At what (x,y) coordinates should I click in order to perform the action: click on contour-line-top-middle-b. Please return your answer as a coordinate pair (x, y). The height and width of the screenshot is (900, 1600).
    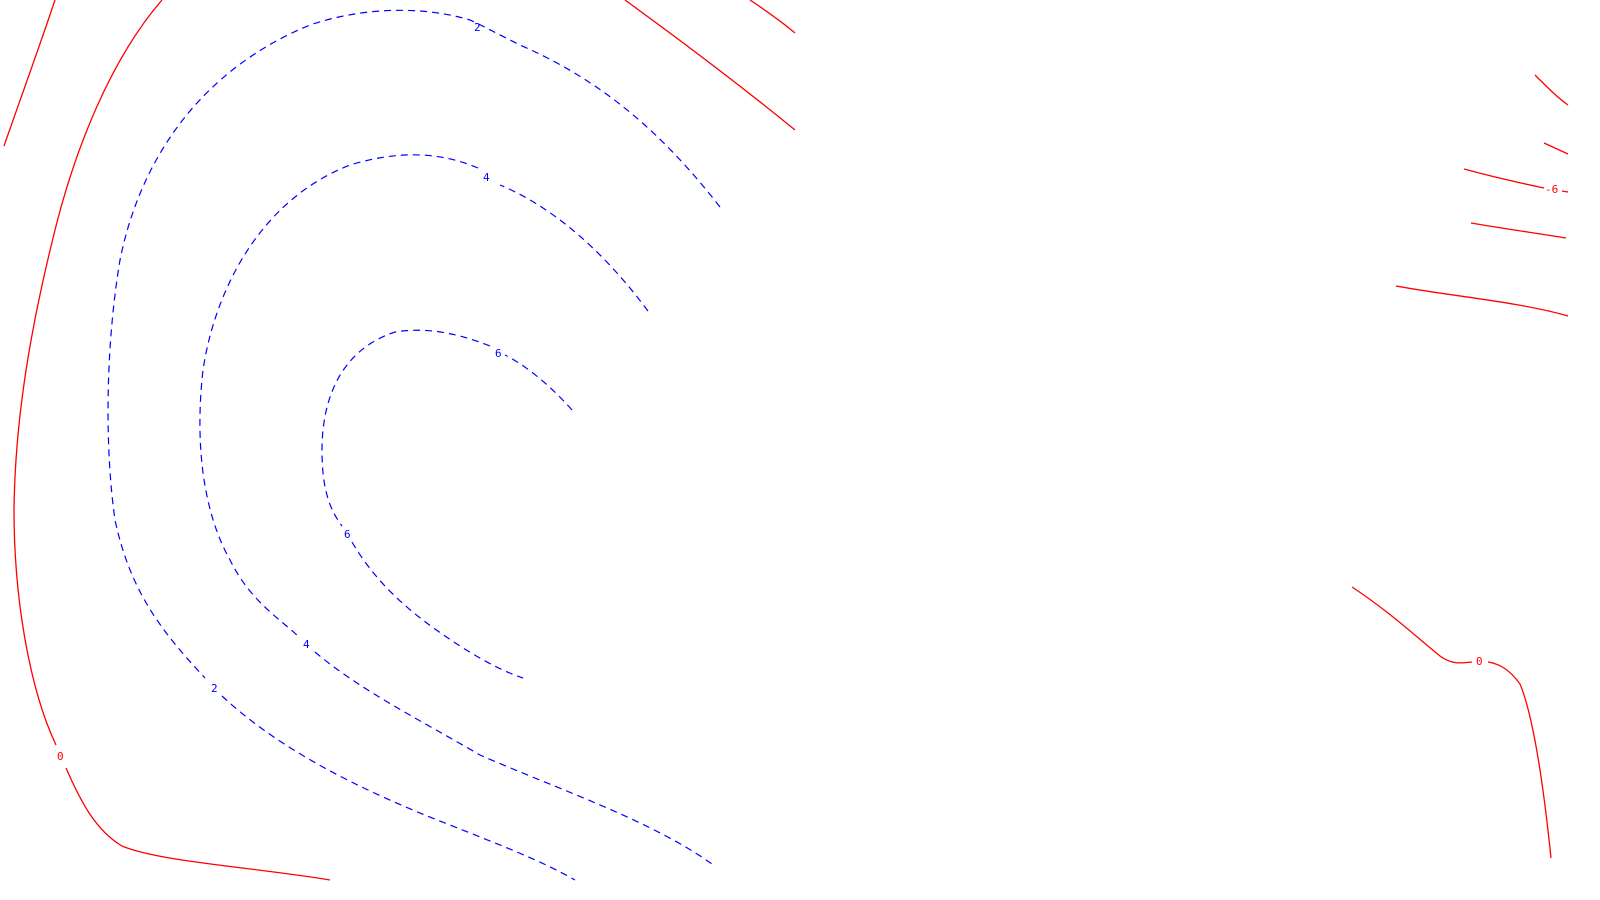
    Looking at the image, I should click on (772, 17).